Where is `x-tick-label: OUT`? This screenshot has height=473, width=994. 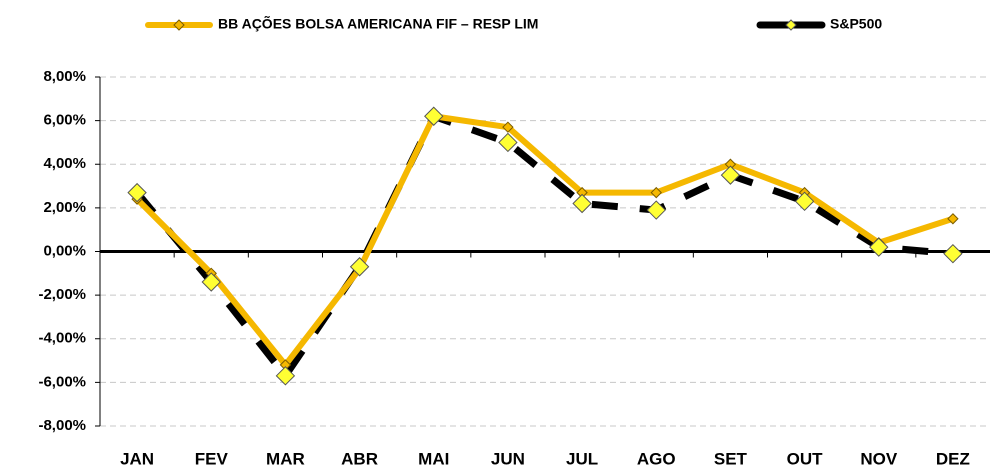 x-tick-label: OUT is located at coordinates (805, 458).